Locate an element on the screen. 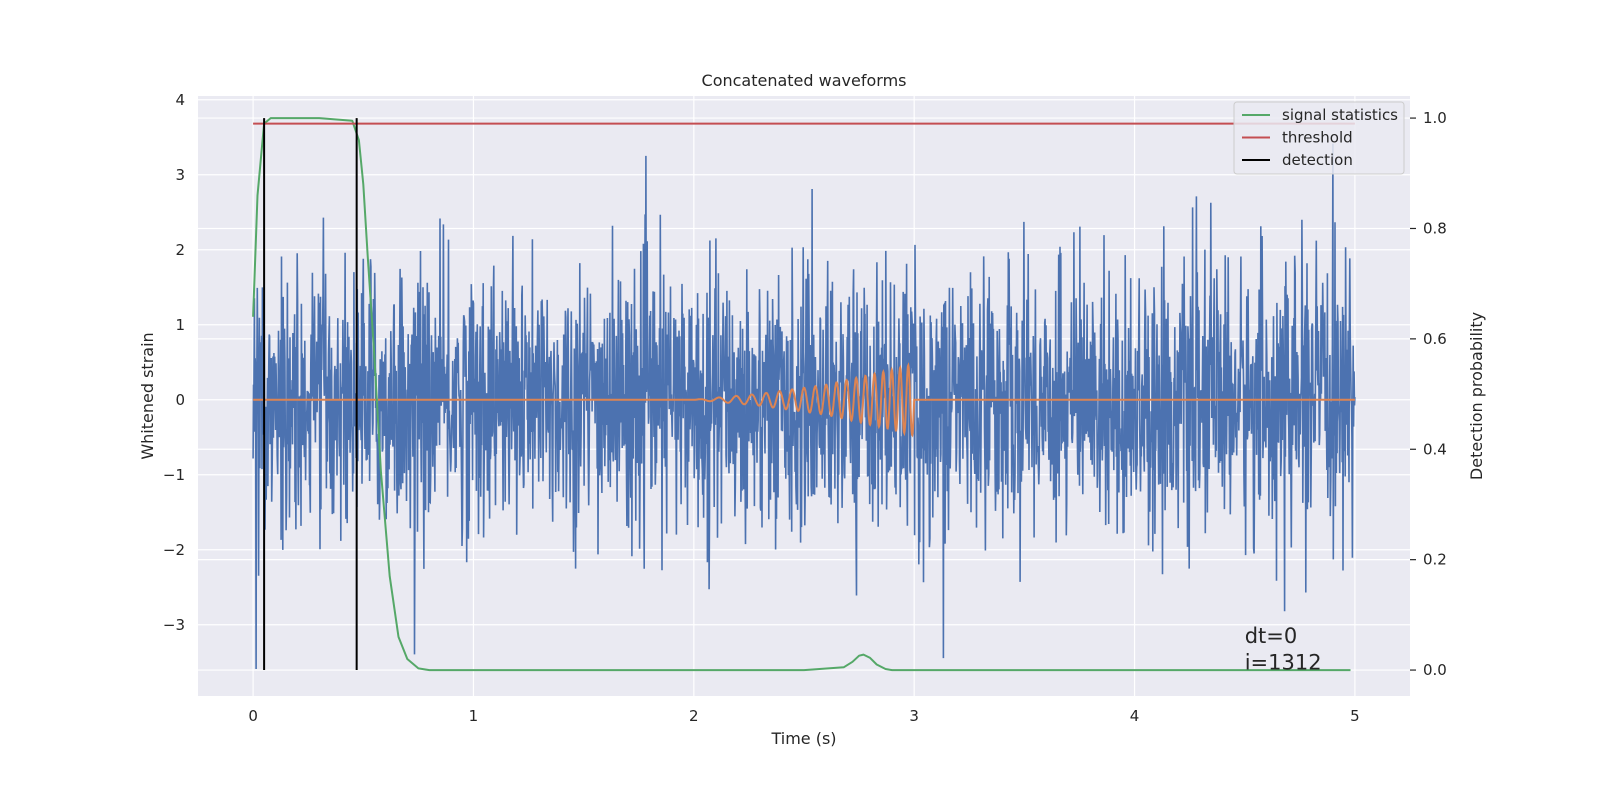 The height and width of the screenshot is (800, 1600). y-tick-label: 3 is located at coordinates (180, 175).